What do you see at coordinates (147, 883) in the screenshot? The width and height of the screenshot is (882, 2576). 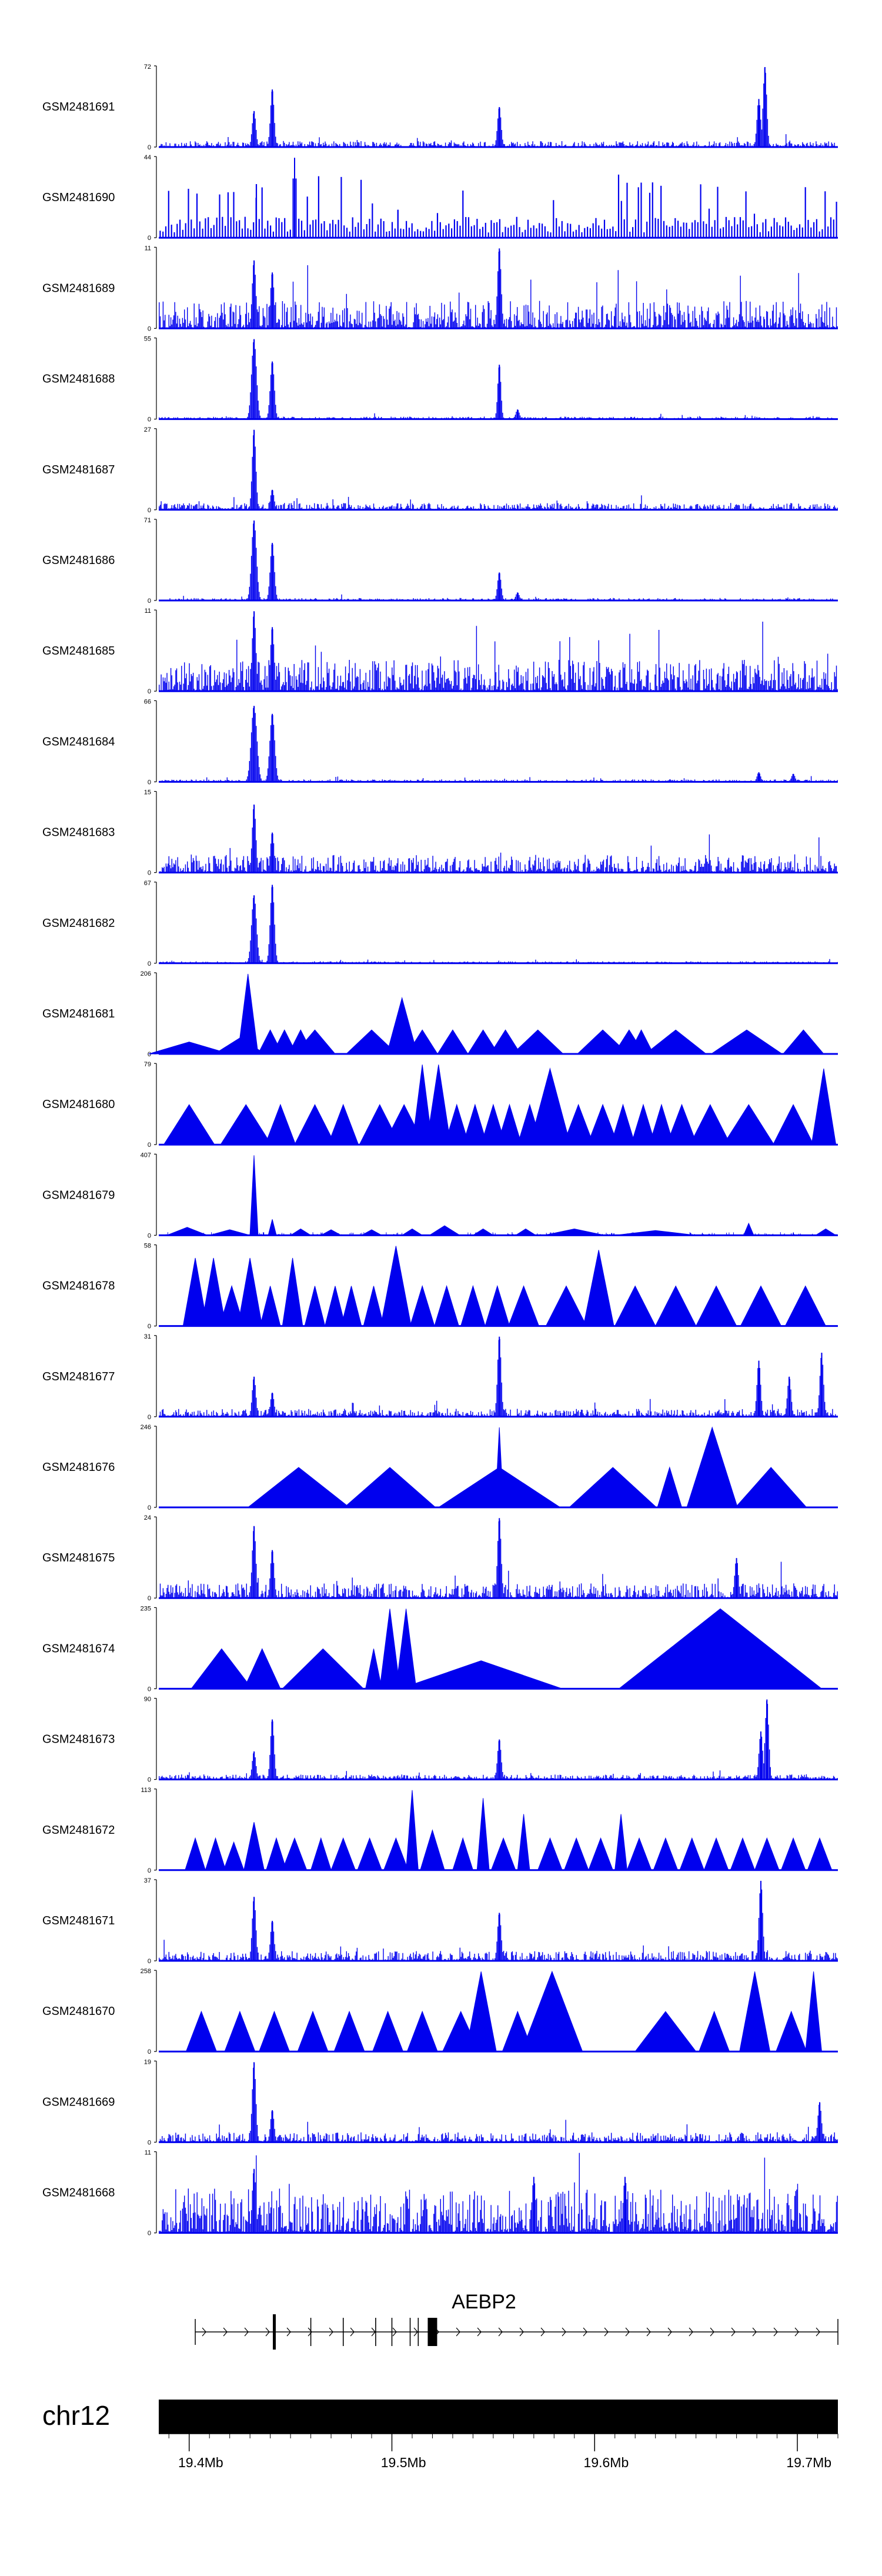 I see `track-ymax-label: 67` at bounding box center [147, 883].